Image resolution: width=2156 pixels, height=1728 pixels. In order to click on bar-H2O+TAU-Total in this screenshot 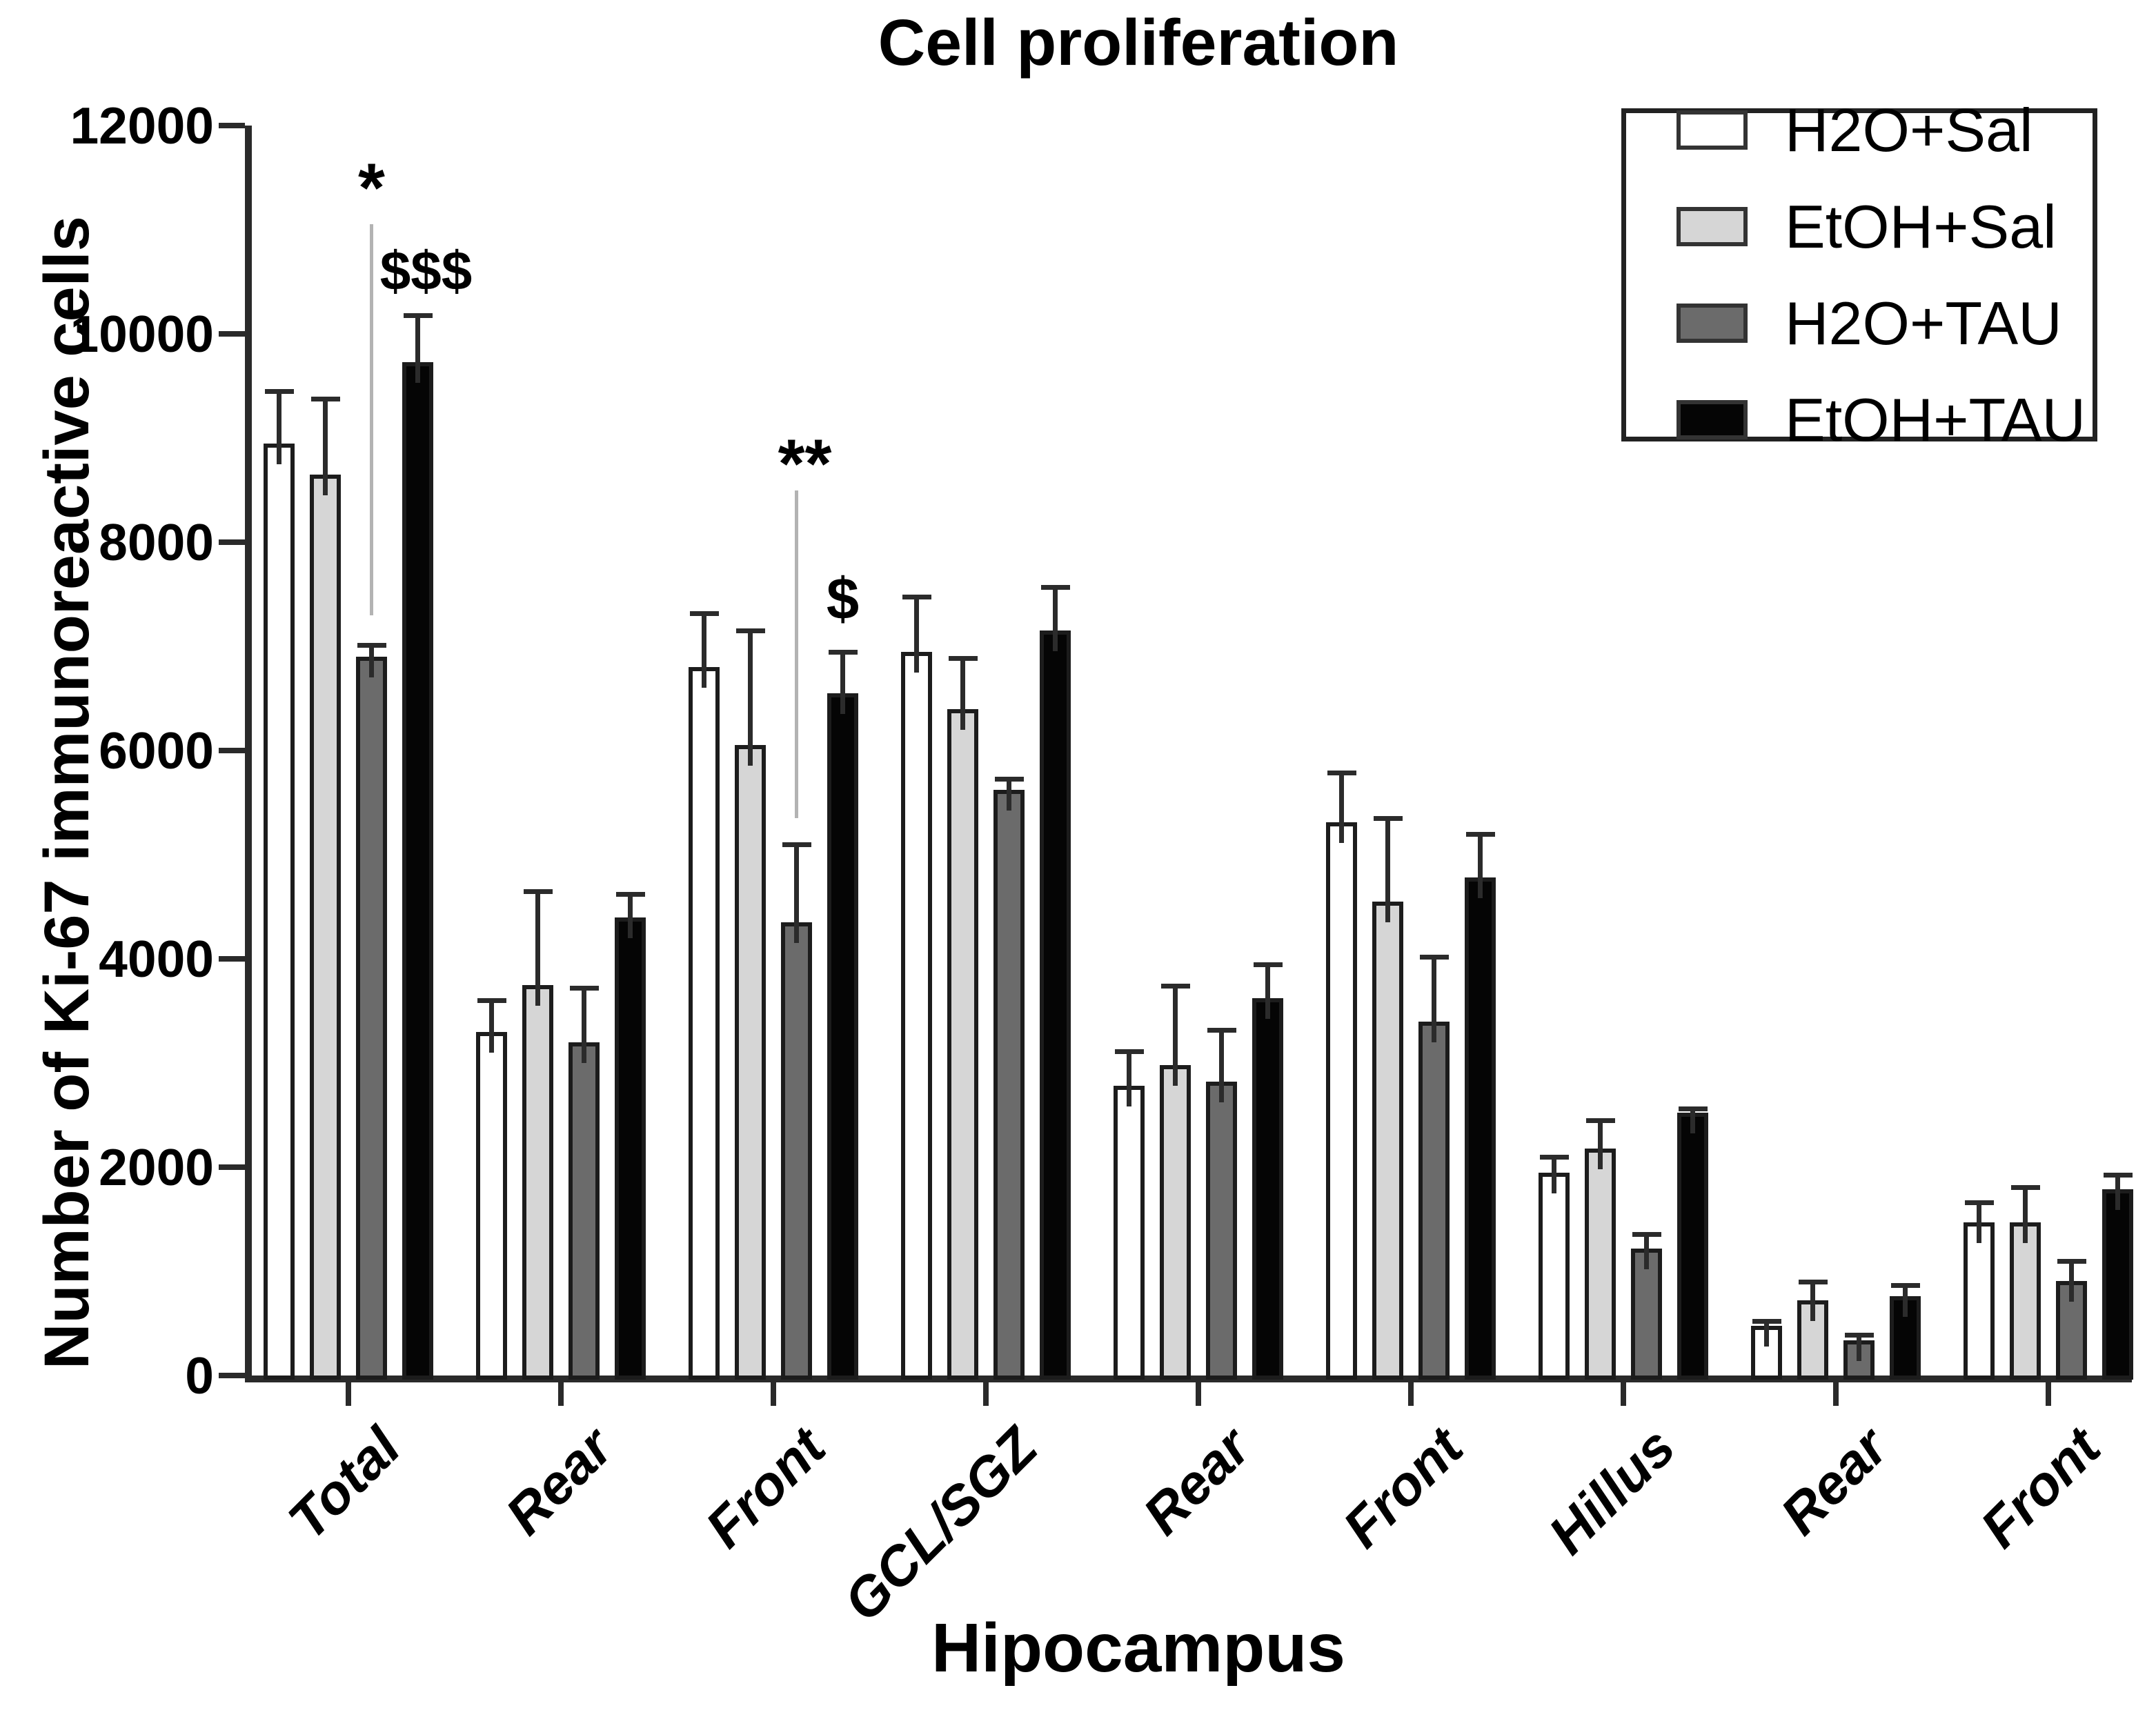, I will do `click(371, 1018)`.